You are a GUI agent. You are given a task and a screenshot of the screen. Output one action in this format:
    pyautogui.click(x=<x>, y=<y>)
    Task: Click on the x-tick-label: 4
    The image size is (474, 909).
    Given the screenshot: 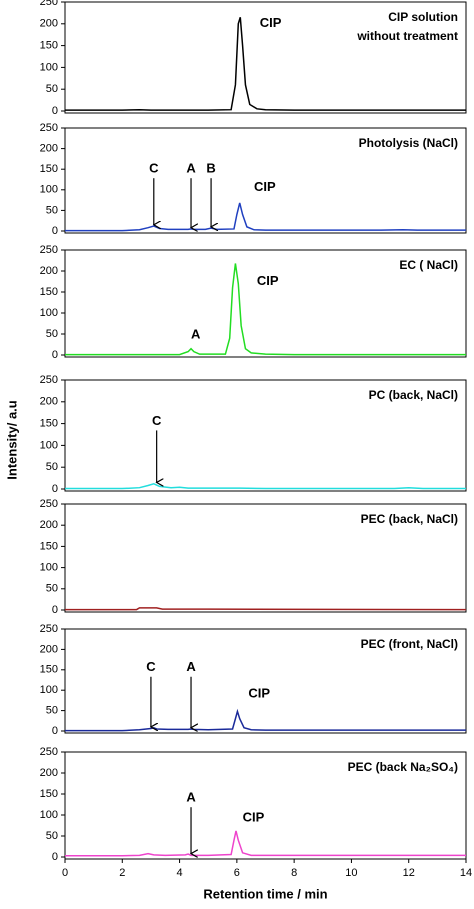 What is the action you would take?
    pyautogui.click(x=180, y=873)
    